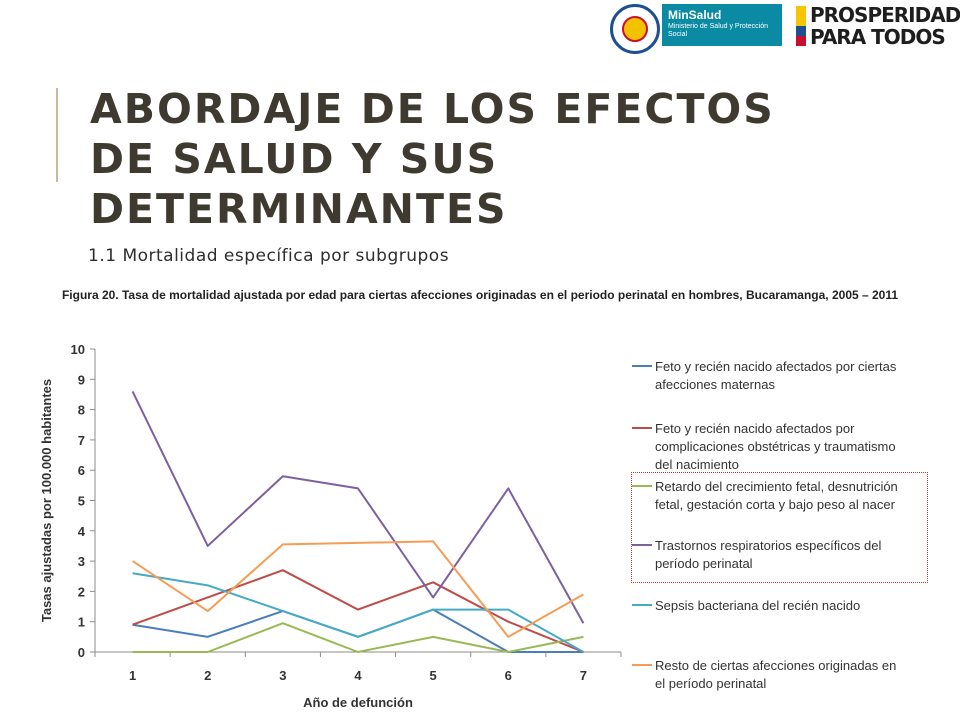 The image size is (960, 720). Describe the element at coordinates (779, 527) in the screenshot. I see `legend-highlight-box` at that location.